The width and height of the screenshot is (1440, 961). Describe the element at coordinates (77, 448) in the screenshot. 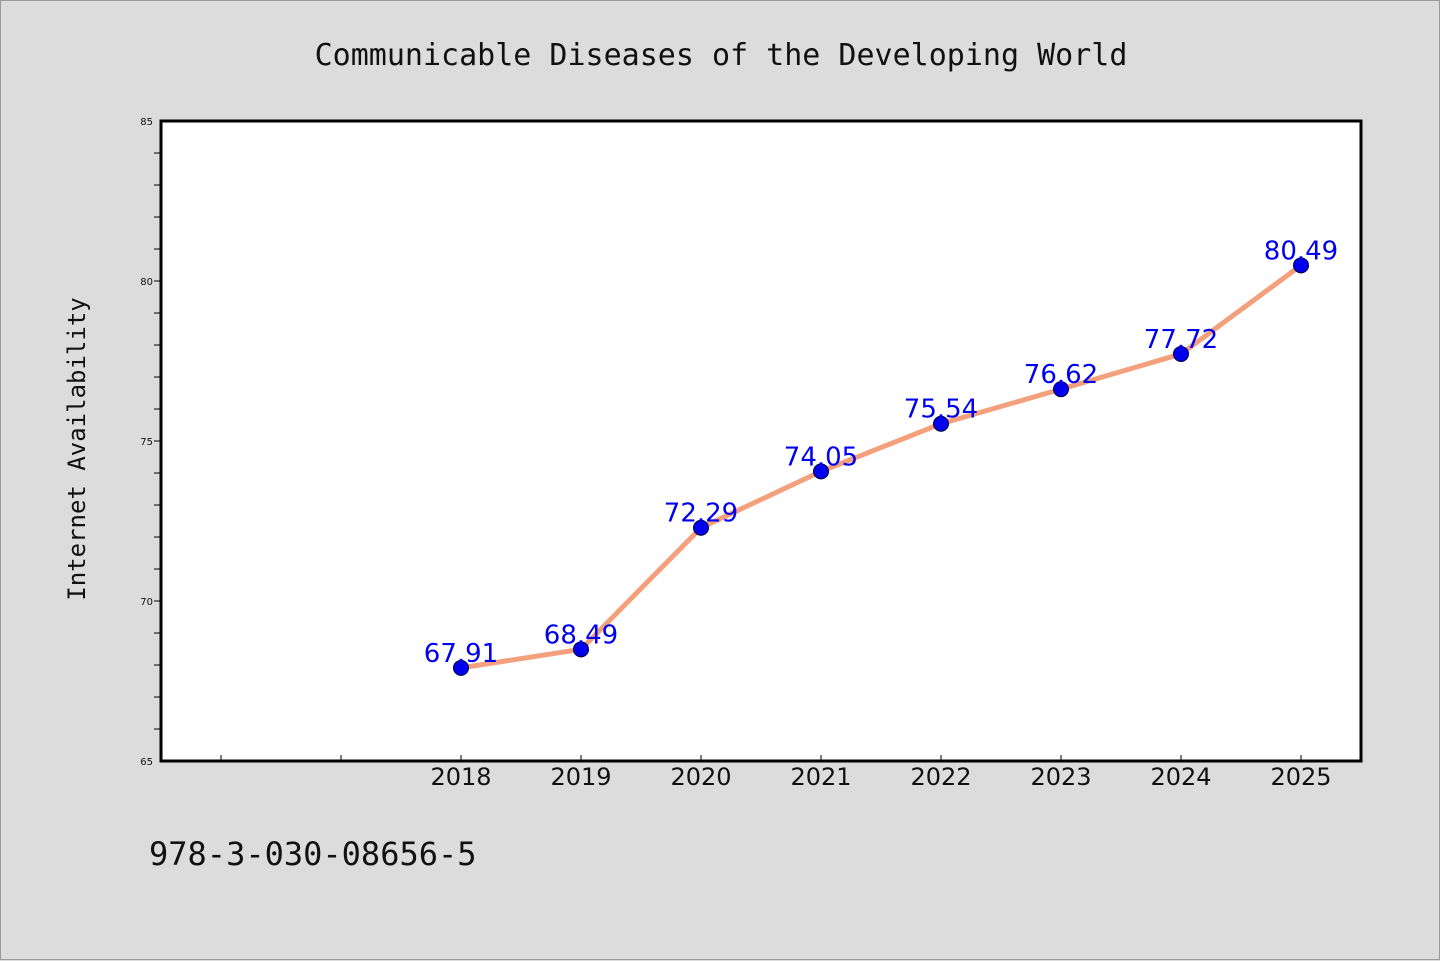

I see `y-axis-label: Internet Availability` at that location.